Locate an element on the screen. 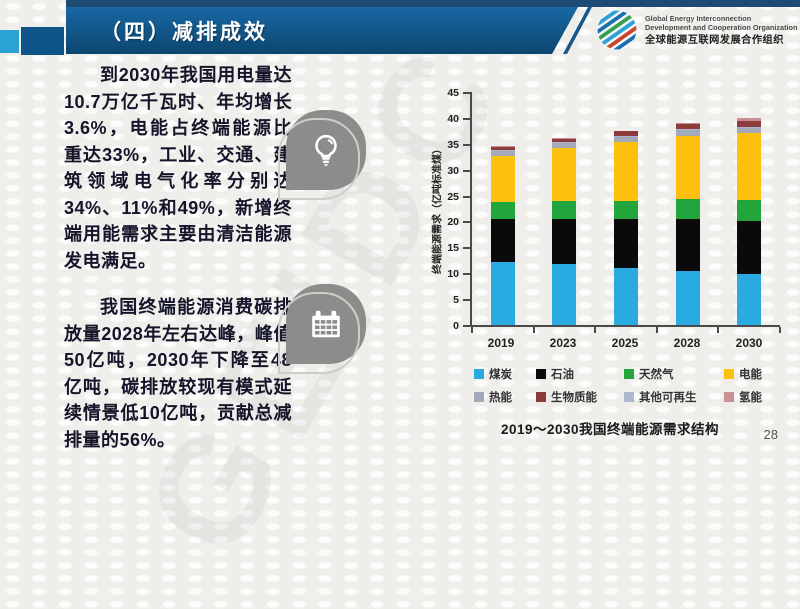  legend-item-氢能: 氢能 is located at coordinates (755, 397).